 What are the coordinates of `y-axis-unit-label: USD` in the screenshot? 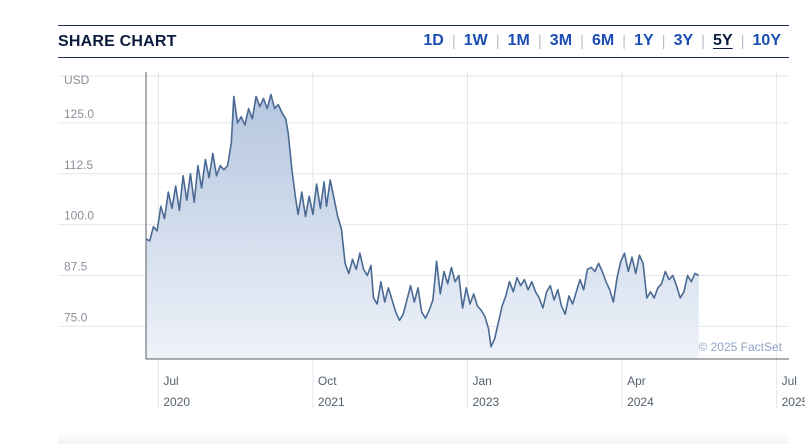 It's located at (77, 80).